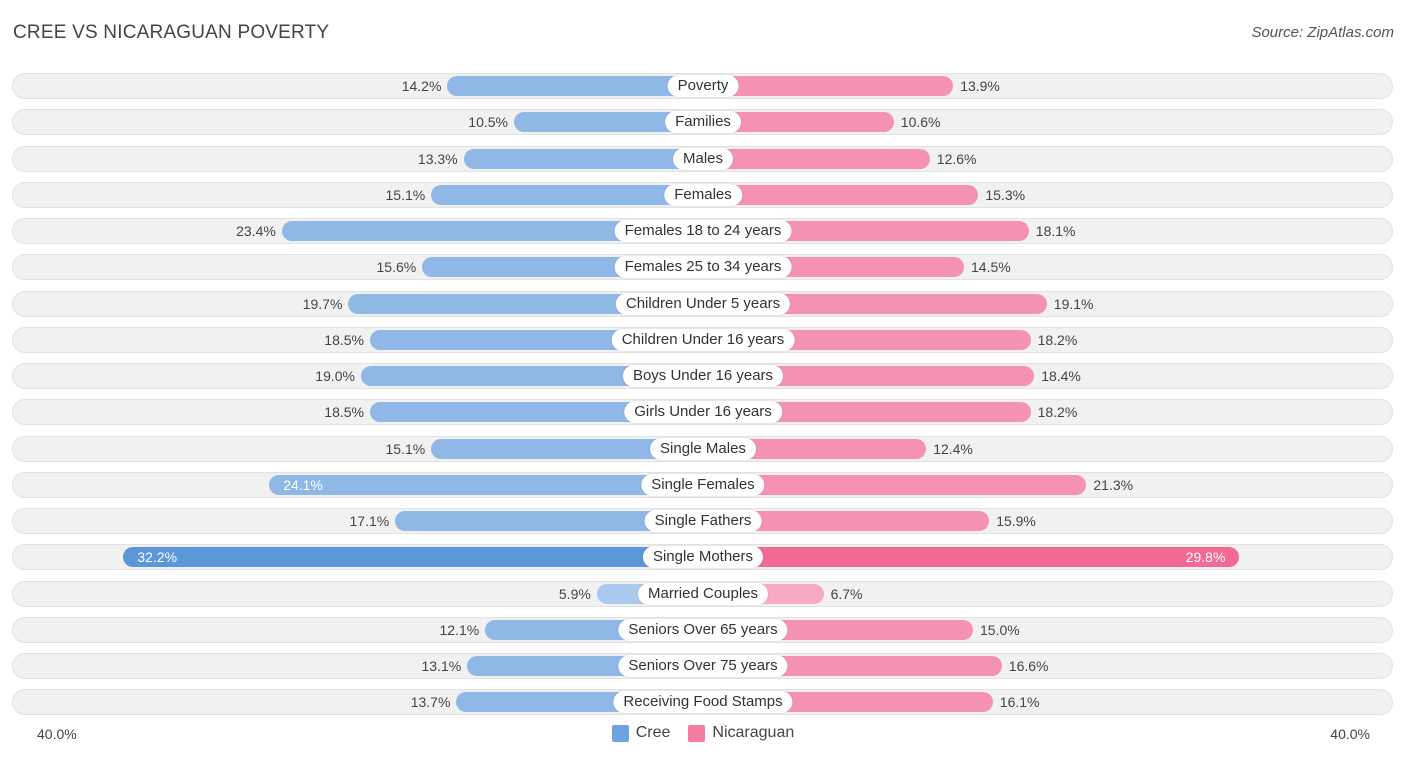 The width and height of the screenshot is (1406, 758). I want to click on axis-left-label: 40.0%, so click(57, 734).